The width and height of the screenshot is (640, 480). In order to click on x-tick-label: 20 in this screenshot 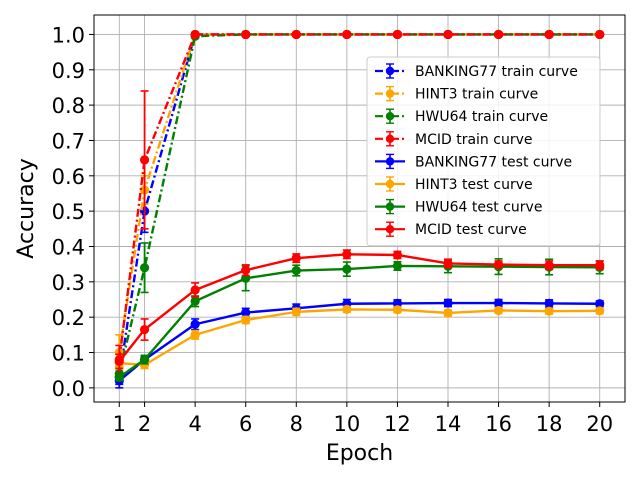, I will do `click(599, 424)`.